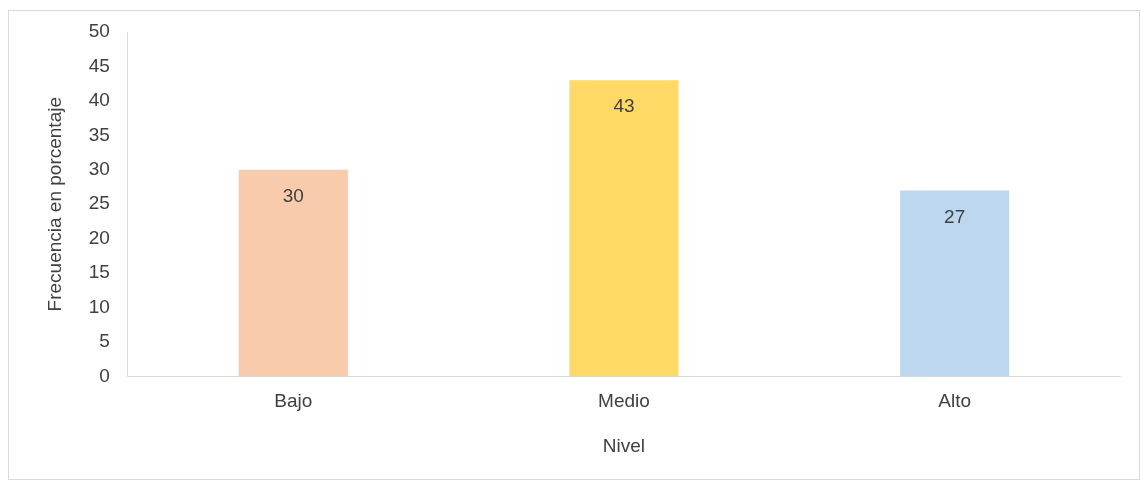 The height and width of the screenshot is (484, 1146). I want to click on x-axis-title: Nivel, so click(624, 445).